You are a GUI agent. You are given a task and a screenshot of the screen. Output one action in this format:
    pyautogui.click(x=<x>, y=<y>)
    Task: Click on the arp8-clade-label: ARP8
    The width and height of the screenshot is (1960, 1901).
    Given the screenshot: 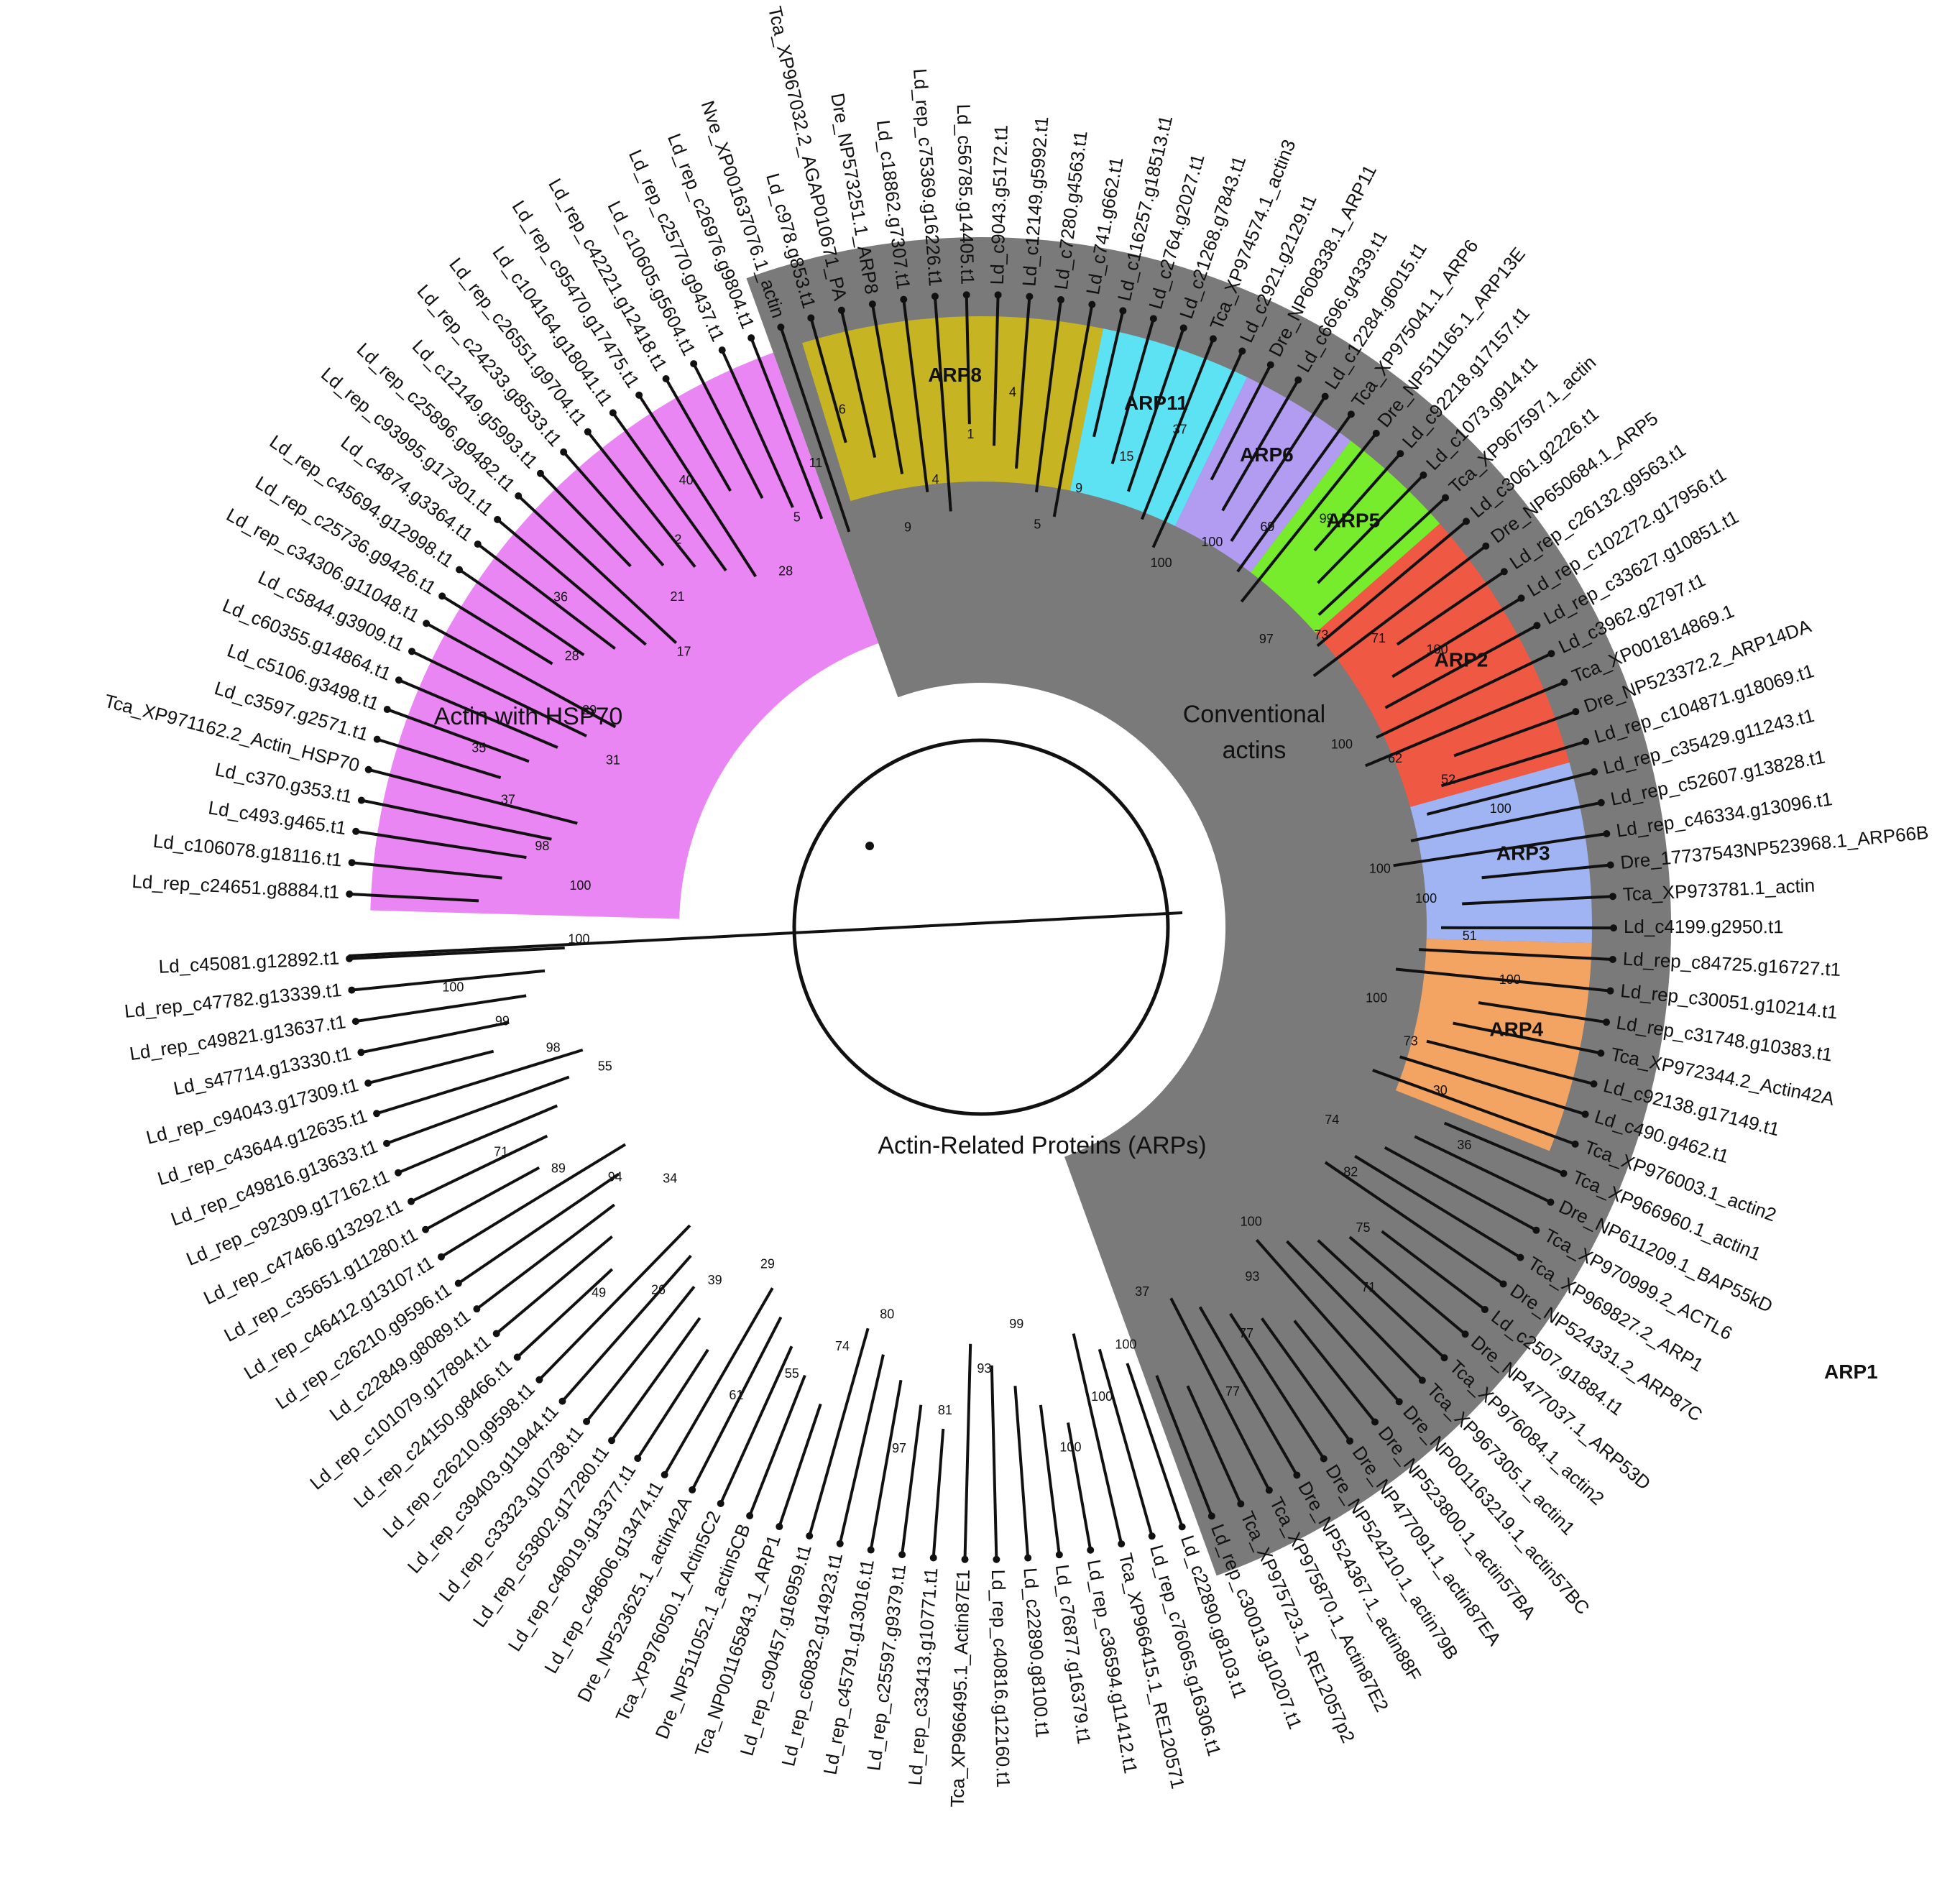 What is the action you would take?
    pyautogui.click(x=955, y=375)
    